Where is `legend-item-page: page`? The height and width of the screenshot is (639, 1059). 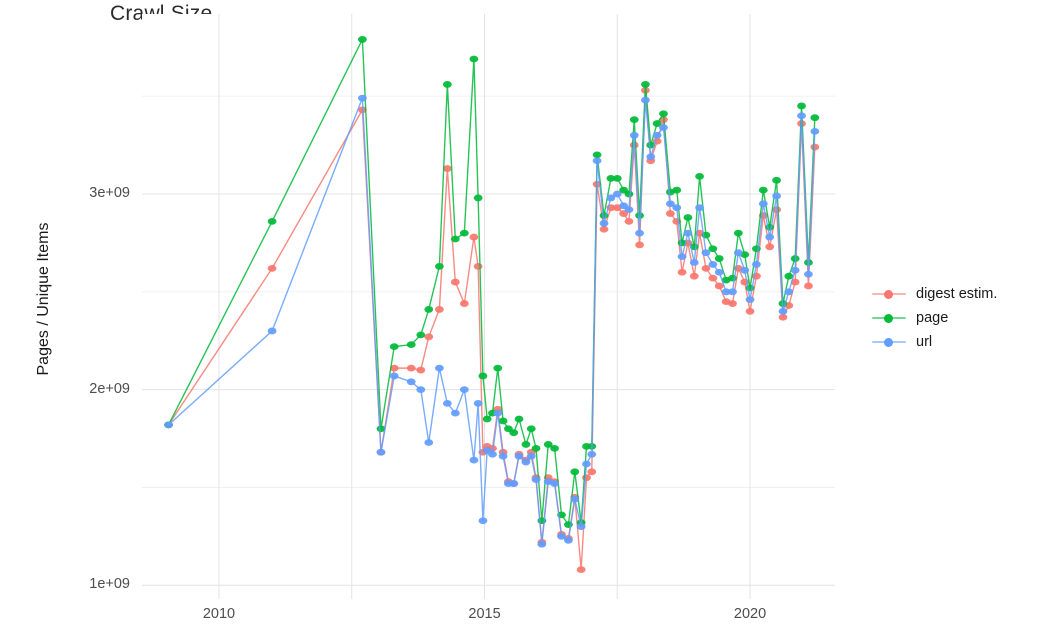 legend-item-page: page is located at coordinates (962, 318).